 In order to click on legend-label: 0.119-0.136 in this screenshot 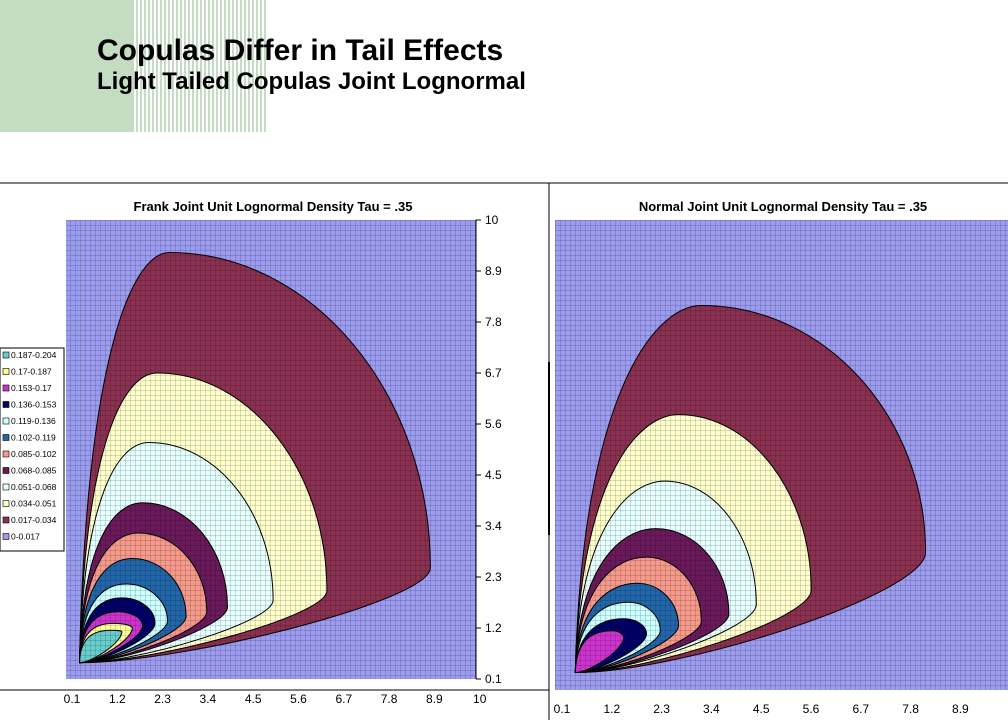, I will do `click(33, 421)`.